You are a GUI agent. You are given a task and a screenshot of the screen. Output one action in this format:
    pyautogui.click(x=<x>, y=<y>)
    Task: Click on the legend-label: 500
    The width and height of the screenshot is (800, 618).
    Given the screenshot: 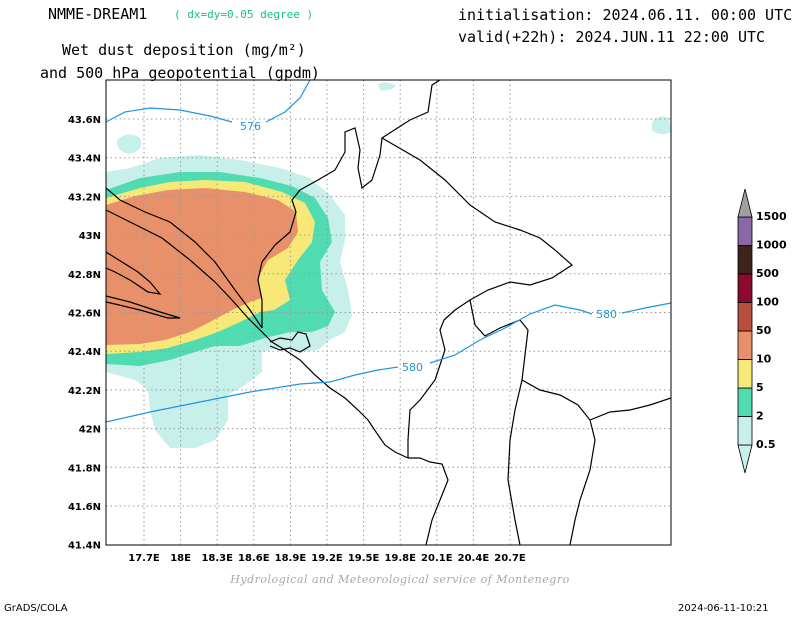 What is the action you would take?
    pyautogui.click(x=767, y=273)
    